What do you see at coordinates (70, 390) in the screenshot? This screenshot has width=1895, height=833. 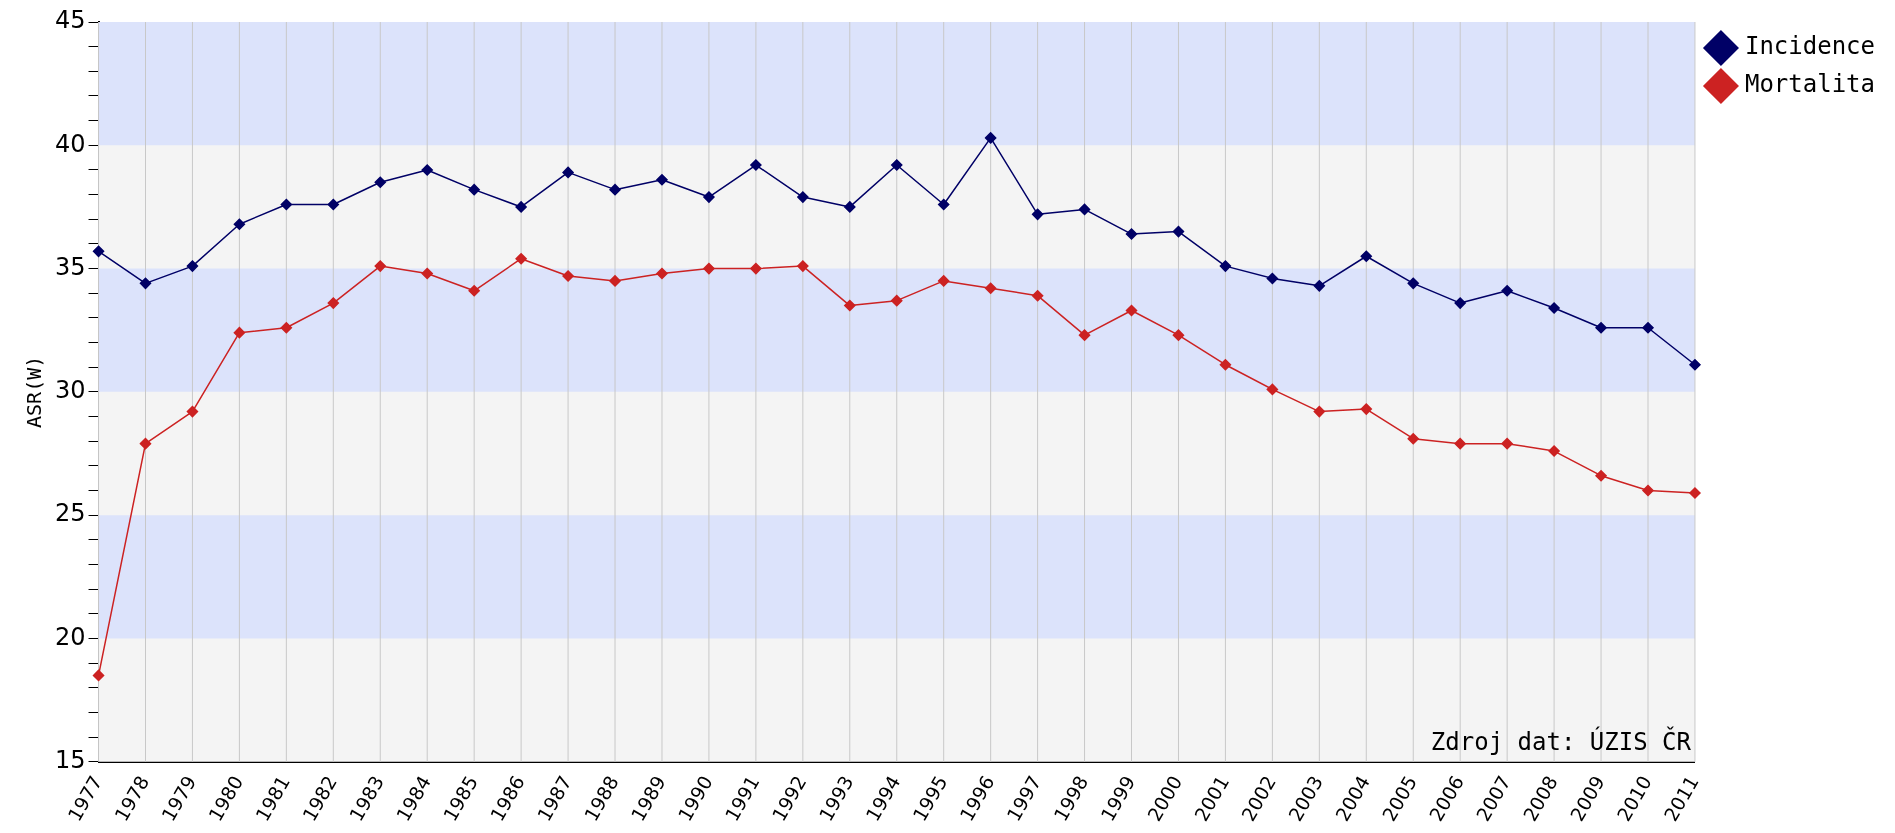 I see `y-tick-label: 30` at bounding box center [70, 390].